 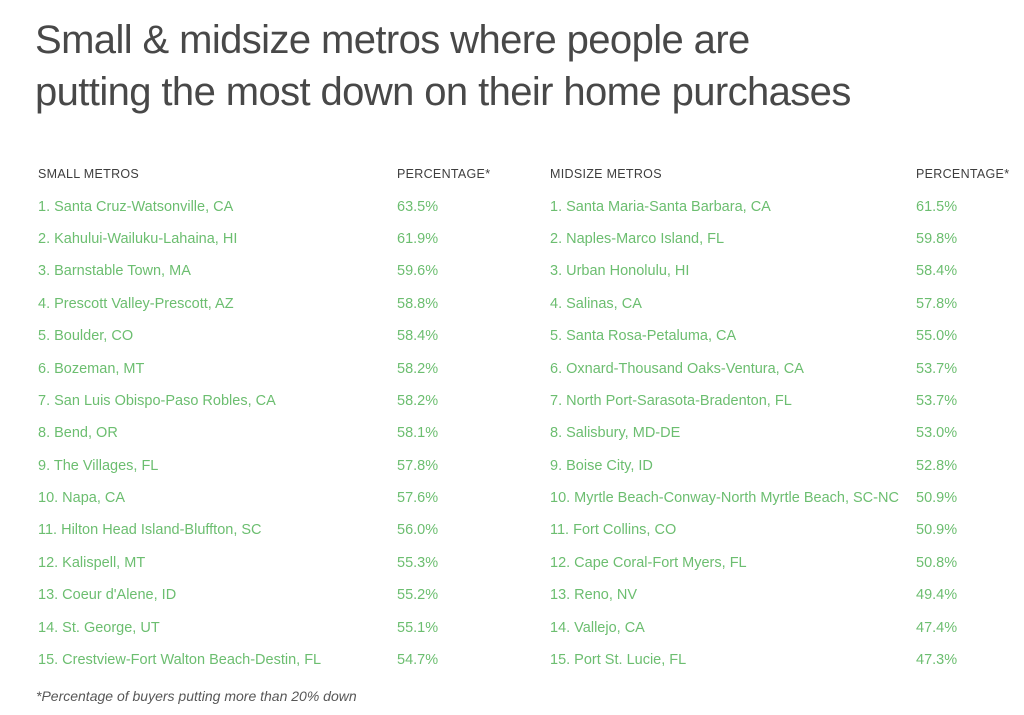 What do you see at coordinates (637, 238) in the screenshot?
I see `metro-label: 2. Naples-Marco Island, FL` at bounding box center [637, 238].